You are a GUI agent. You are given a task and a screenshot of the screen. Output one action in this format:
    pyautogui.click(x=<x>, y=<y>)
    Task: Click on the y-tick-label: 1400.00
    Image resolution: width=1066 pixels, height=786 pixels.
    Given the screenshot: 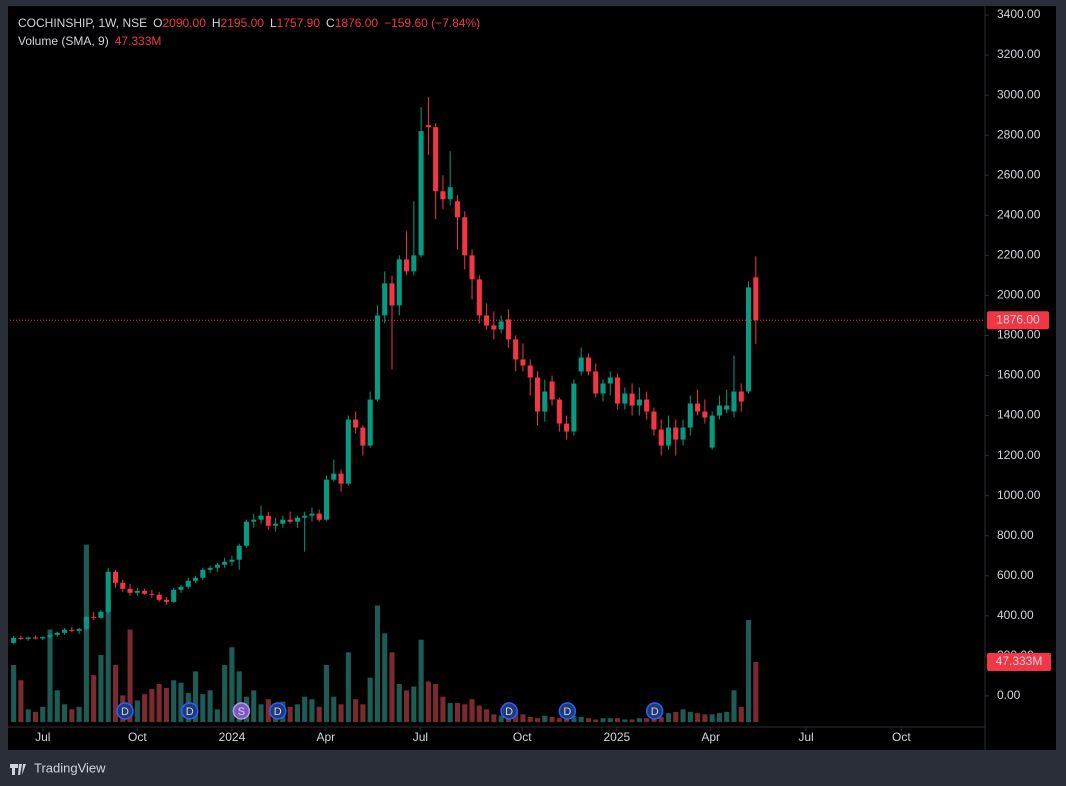 What is the action you would take?
    pyautogui.click(x=1019, y=415)
    